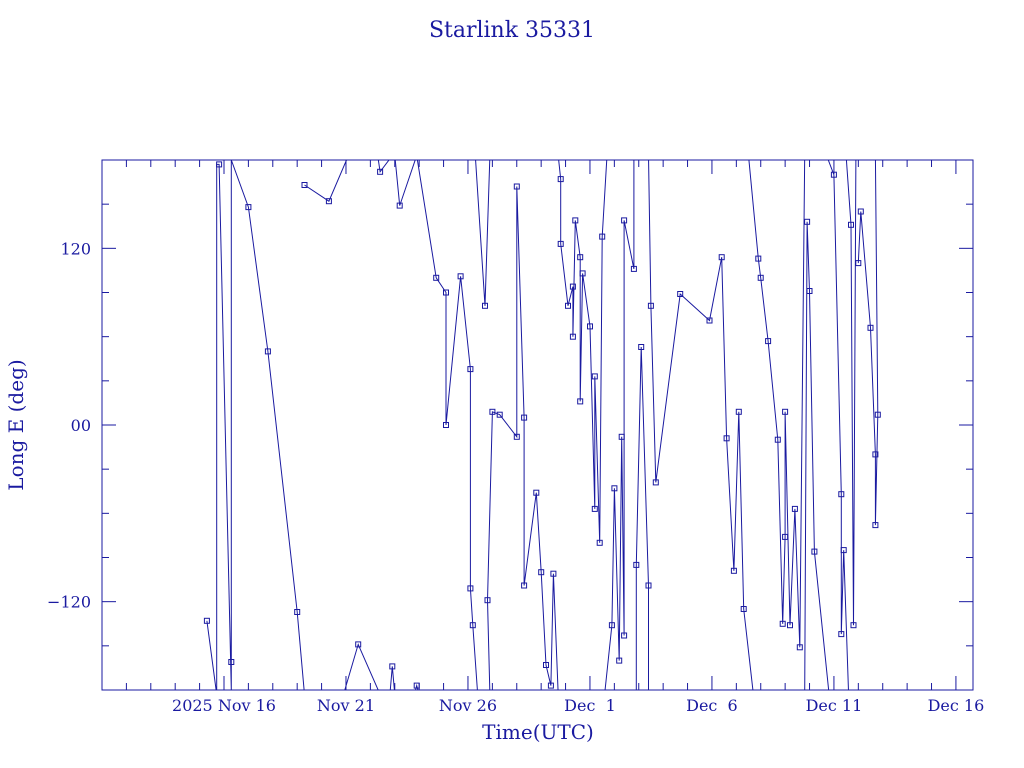  What do you see at coordinates (16, 424) in the screenshot?
I see `y-axis-label: Long E (deg)` at bounding box center [16, 424].